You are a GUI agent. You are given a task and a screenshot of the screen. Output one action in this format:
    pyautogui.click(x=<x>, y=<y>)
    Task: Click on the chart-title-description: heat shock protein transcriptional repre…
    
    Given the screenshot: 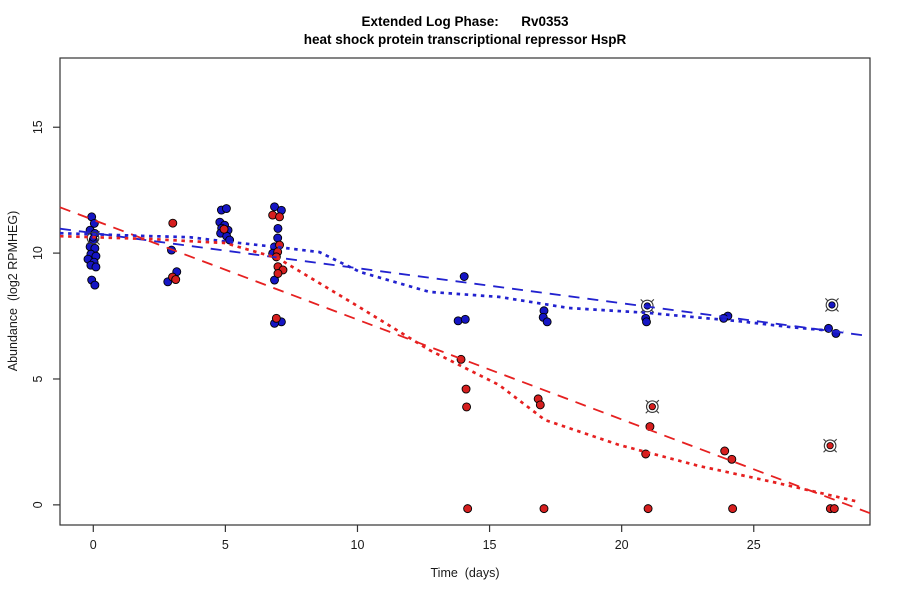 What is the action you would take?
    pyautogui.click(x=465, y=39)
    